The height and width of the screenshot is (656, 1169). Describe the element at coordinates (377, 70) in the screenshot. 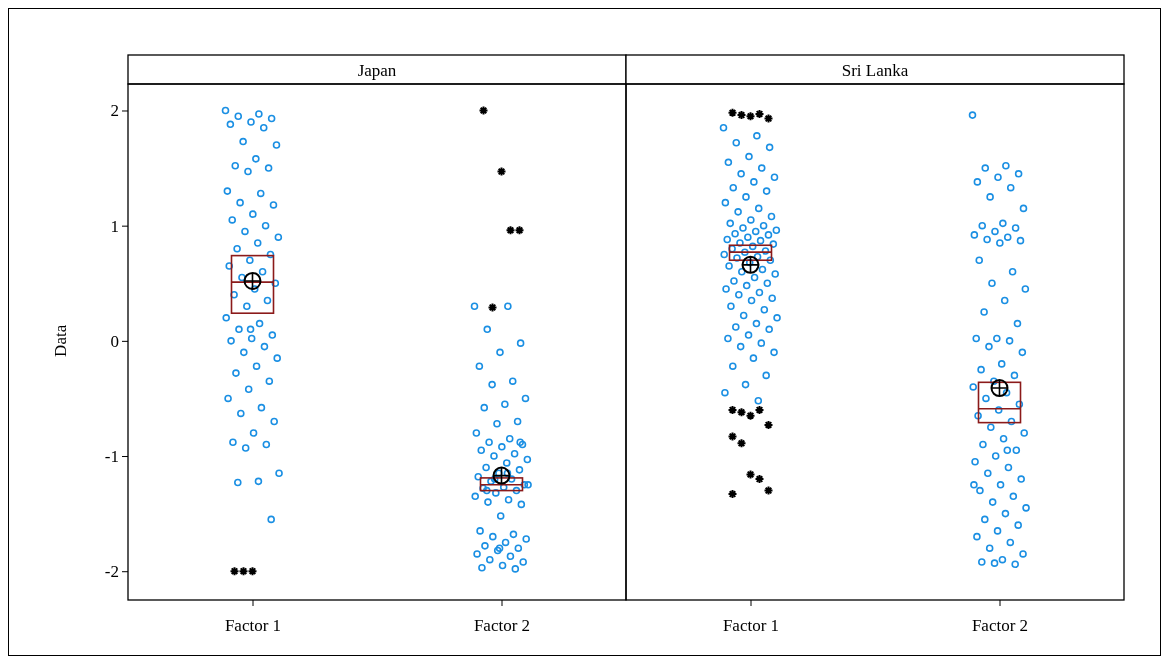

I see `chart-title: Japan` at that location.